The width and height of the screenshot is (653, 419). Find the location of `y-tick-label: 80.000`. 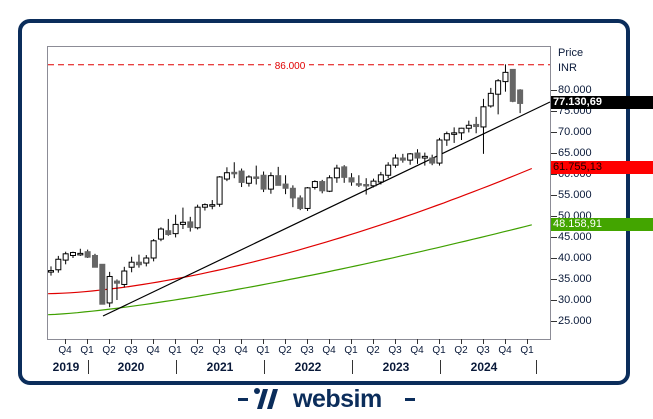

y-tick-label: 80.000 is located at coordinates (571, 90).